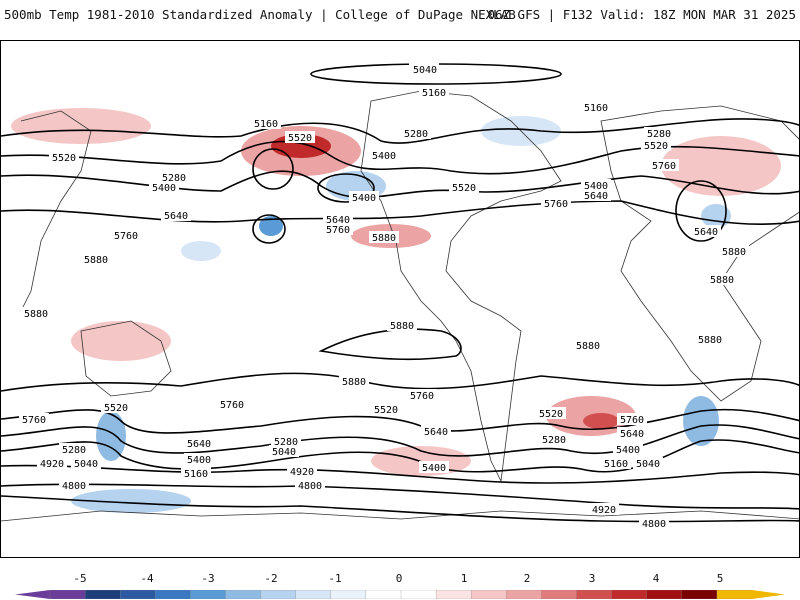 The height and width of the screenshot is (600, 800). Describe the element at coordinates (36, 314) in the screenshot. I see `label-5880-indian: 5880` at that location.